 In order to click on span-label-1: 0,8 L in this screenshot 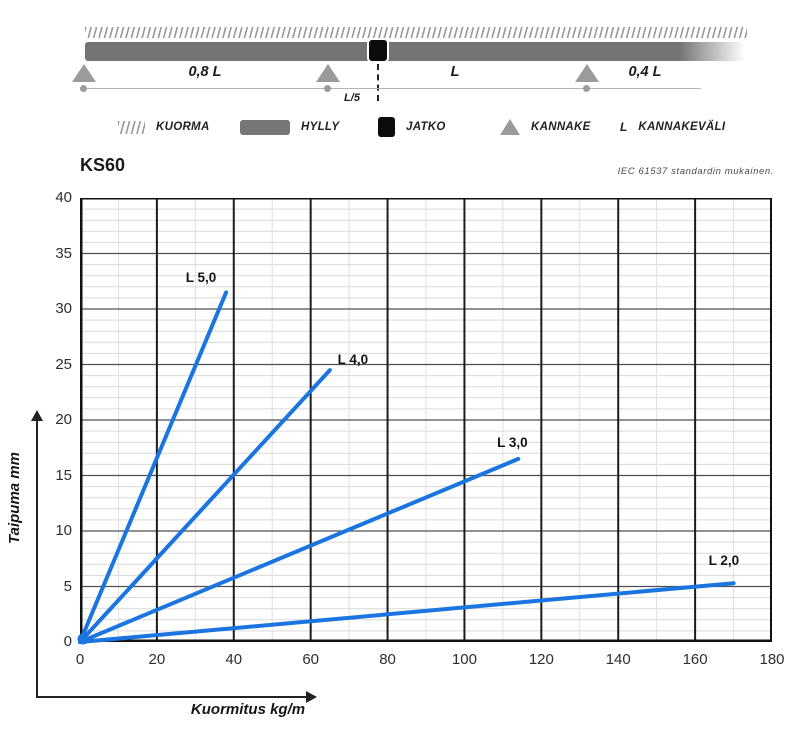, I will do `click(205, 72)`.